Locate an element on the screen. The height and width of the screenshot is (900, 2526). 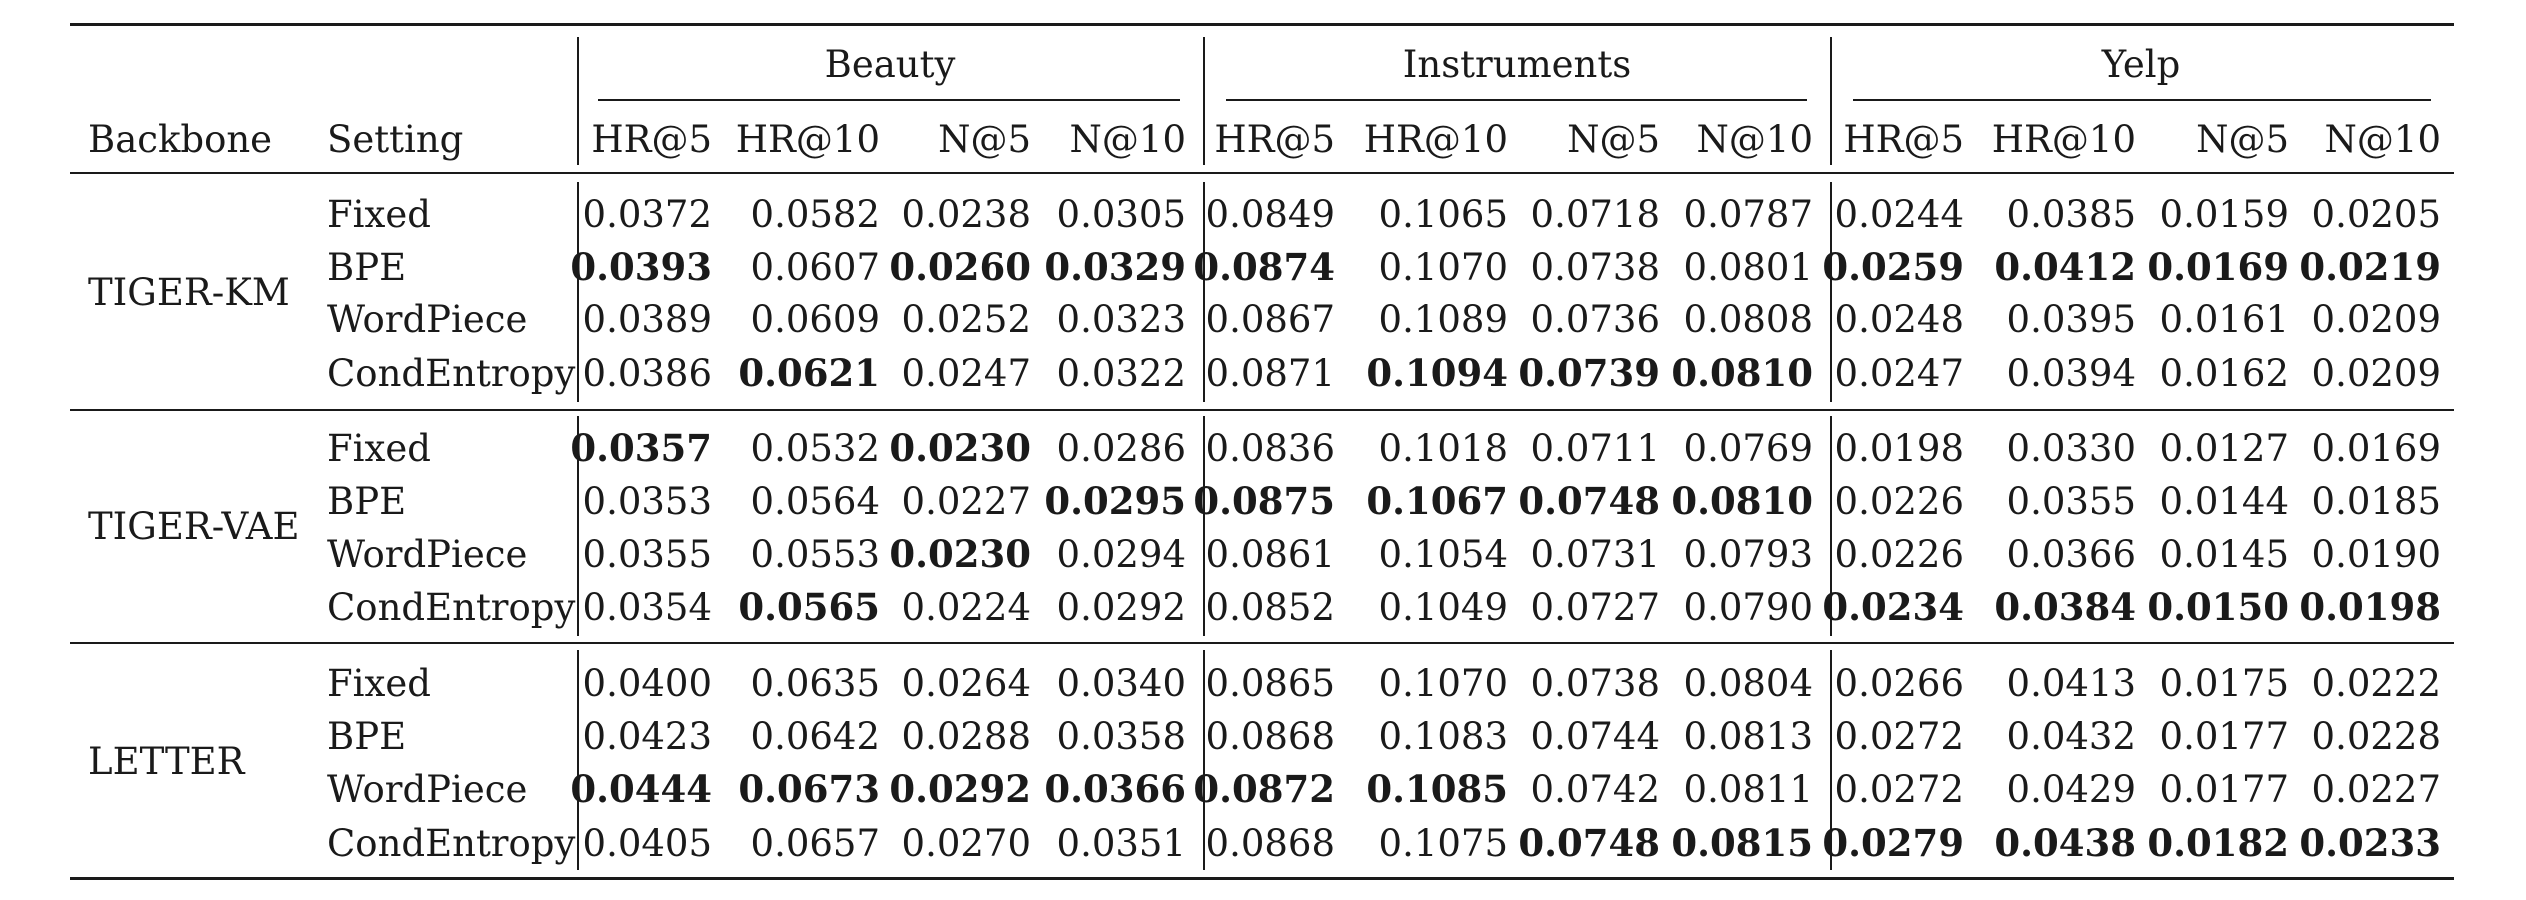
table-cell: 0.0228 is located at coordinates (2376, 736).